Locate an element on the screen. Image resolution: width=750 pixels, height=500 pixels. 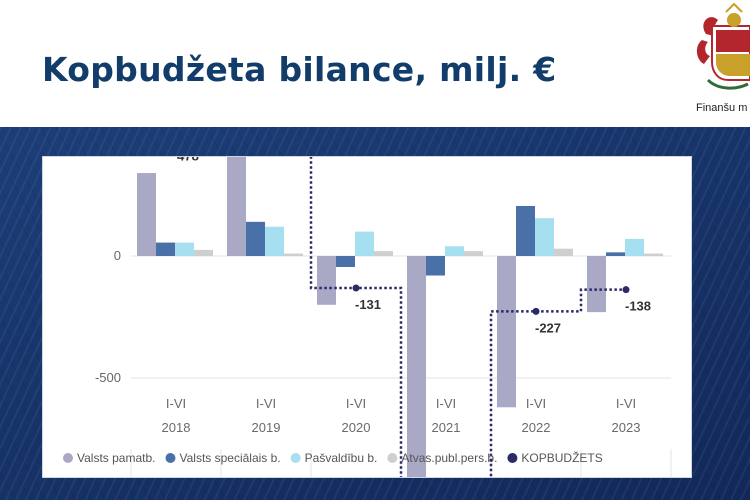
x-tick-year: 2020 is located at coordinates (356, 427).